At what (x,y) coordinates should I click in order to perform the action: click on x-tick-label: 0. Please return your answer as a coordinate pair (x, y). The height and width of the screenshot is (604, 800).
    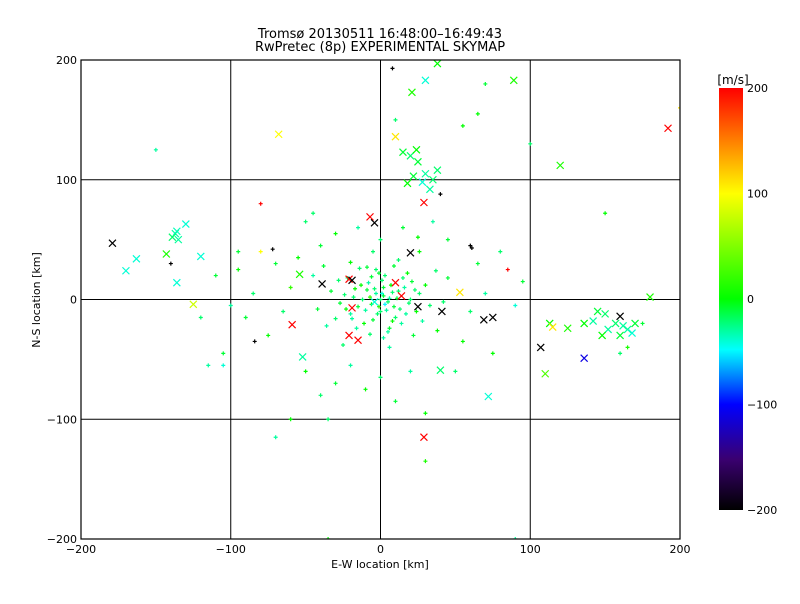
    Looking at the image, I should click on (380, 549).